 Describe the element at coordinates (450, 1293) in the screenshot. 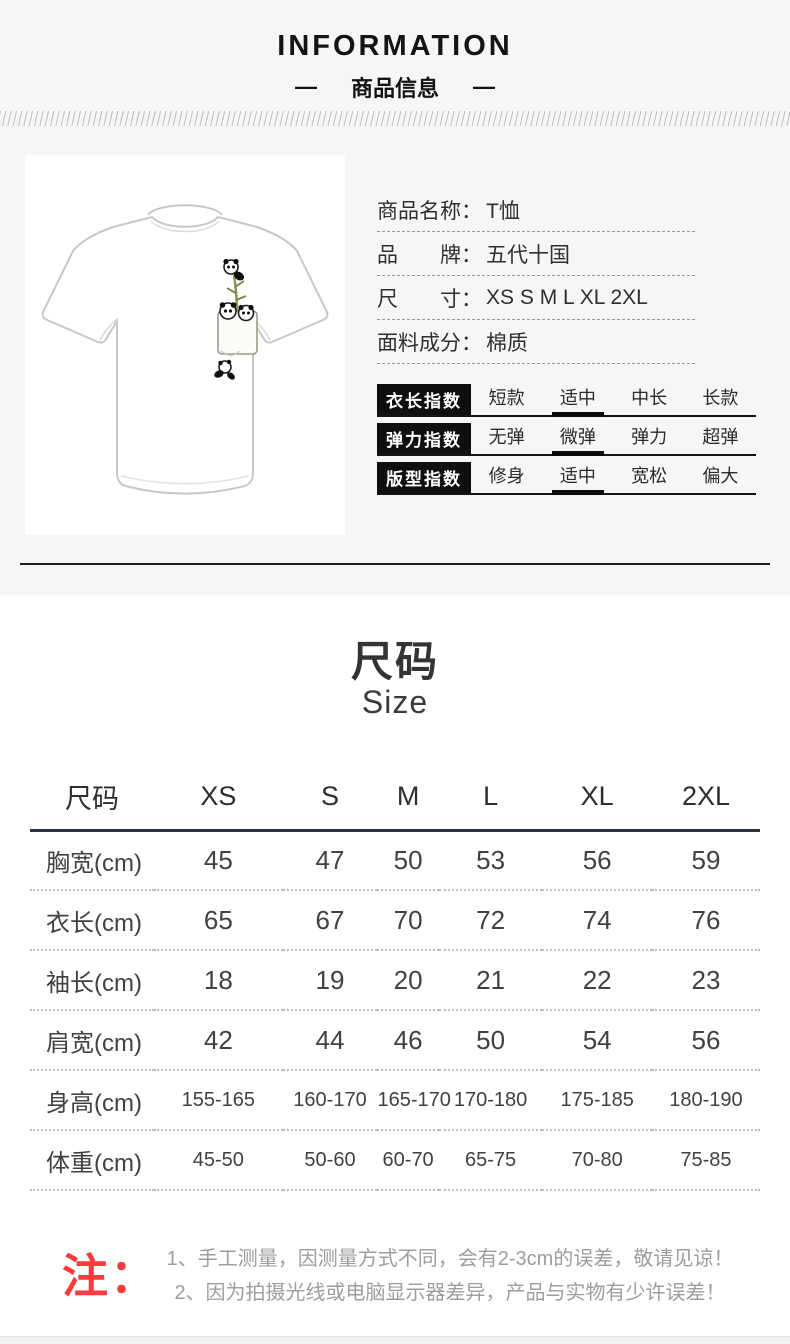

I see `note-line-2: 2、因为拍摄光线或电脑显示器差异，产品与实物有少许误差！` at that location.